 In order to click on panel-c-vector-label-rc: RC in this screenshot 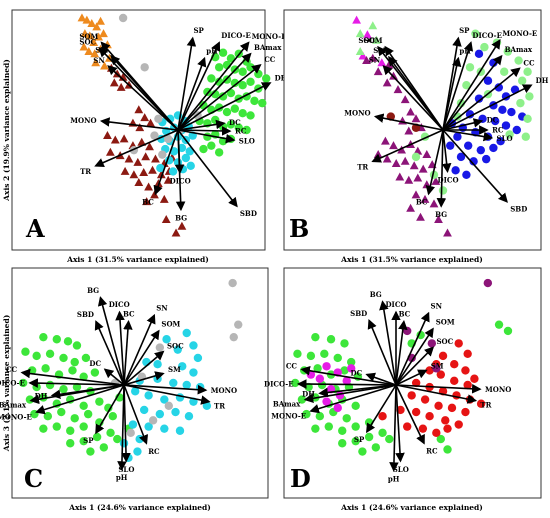, I will do `click(154, 451)`.